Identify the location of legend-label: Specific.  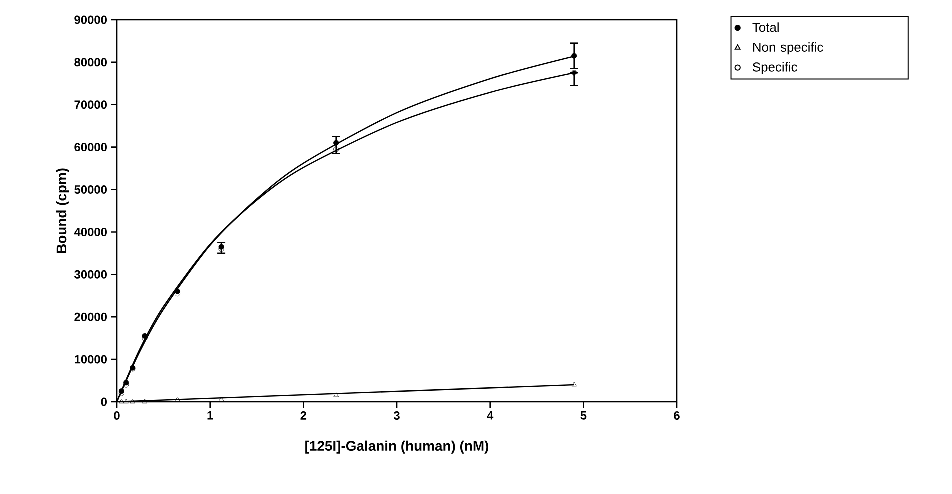
(775, 68).